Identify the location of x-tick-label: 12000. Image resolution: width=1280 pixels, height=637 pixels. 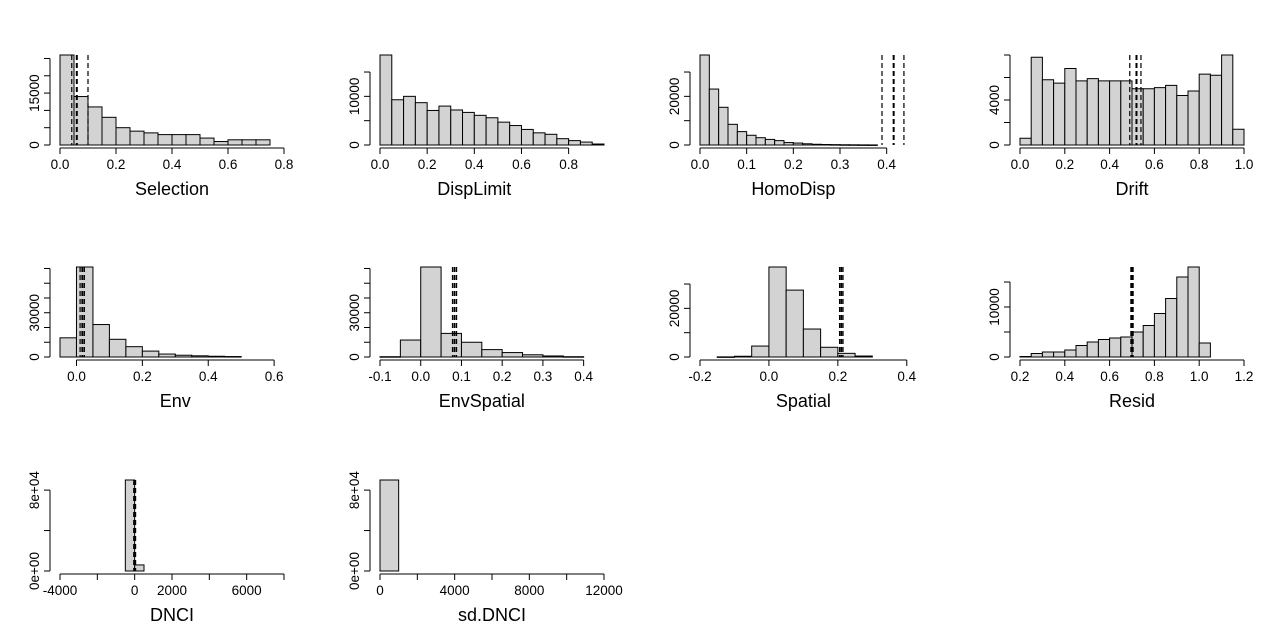
(604, 590).